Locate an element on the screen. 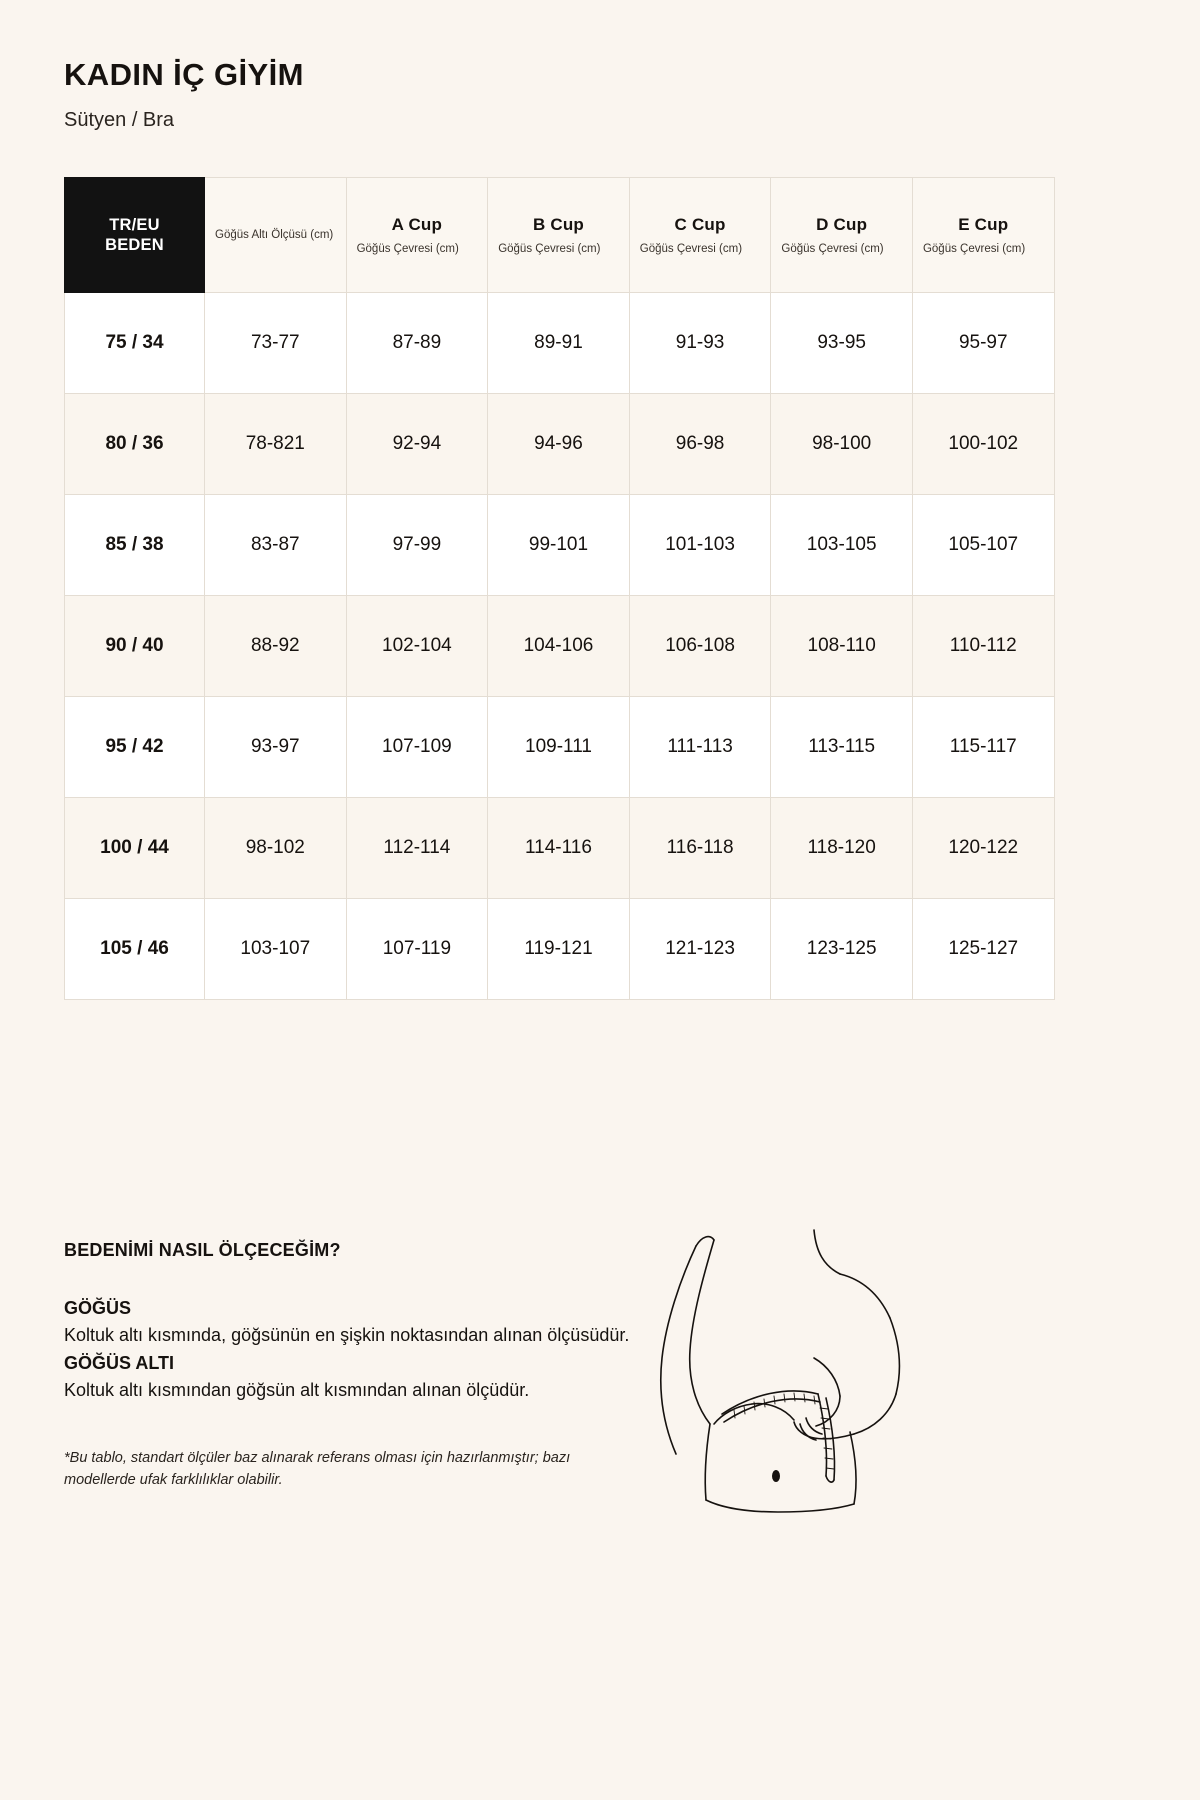  column-header-c-cup-main: C Cup is located at coordinates (700, 224).